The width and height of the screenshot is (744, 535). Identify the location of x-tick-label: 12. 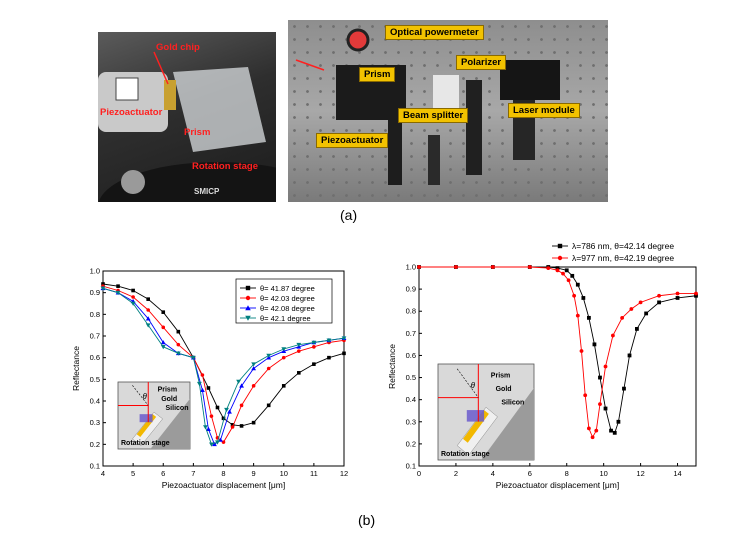
(344, 473).